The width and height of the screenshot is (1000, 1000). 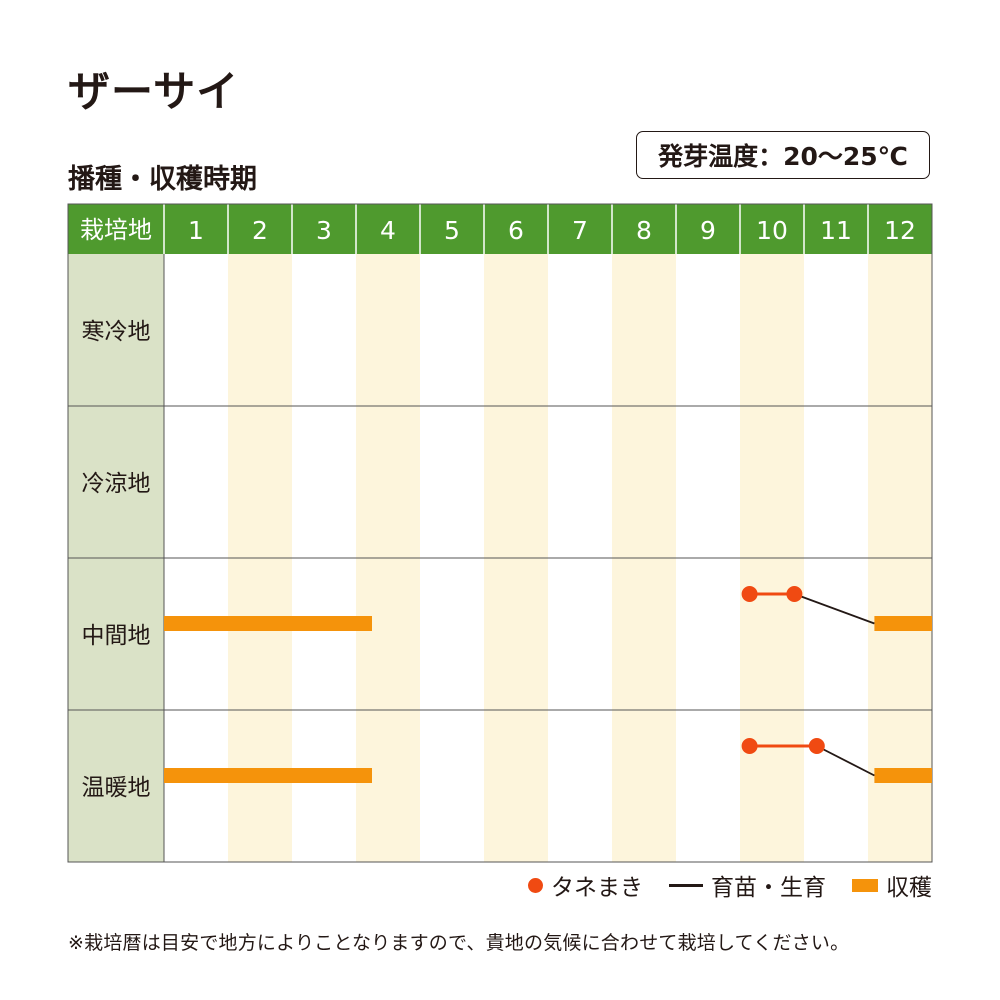 What do you see at coordinates (708, 230) in the screenshot?
I see `month-label-9: 9` at bounding box center [708, 230].